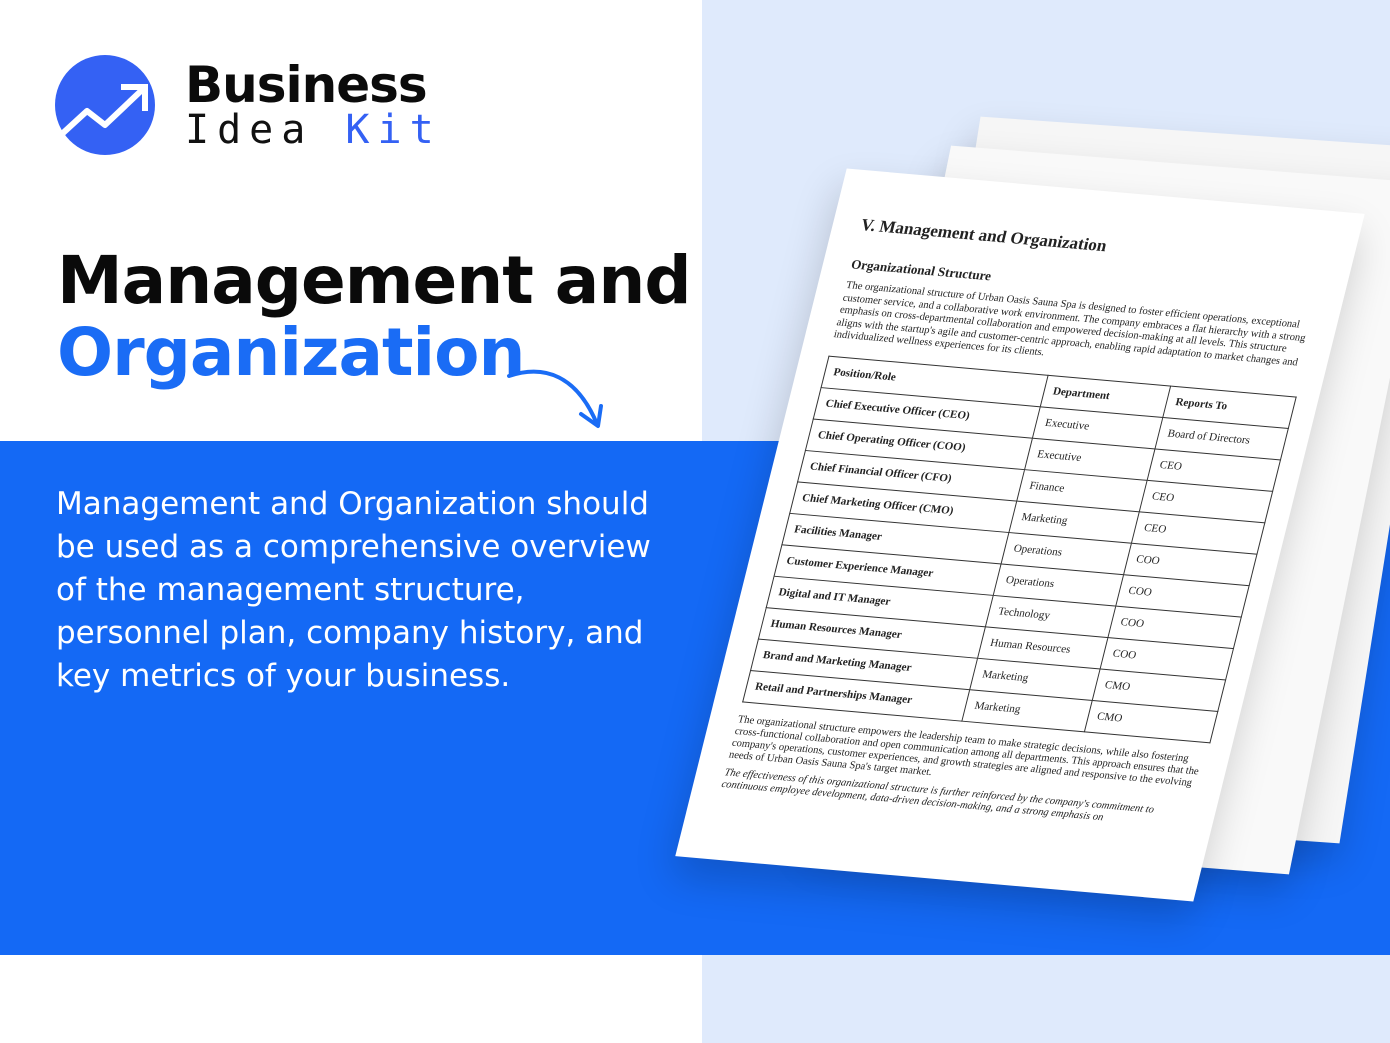 The height and width of the screenshot is (1043, 1390). What do you see at coordinates (306, 85) in the screenshot?
I see `logo-line1: Business` at bounding box center [306, 85].